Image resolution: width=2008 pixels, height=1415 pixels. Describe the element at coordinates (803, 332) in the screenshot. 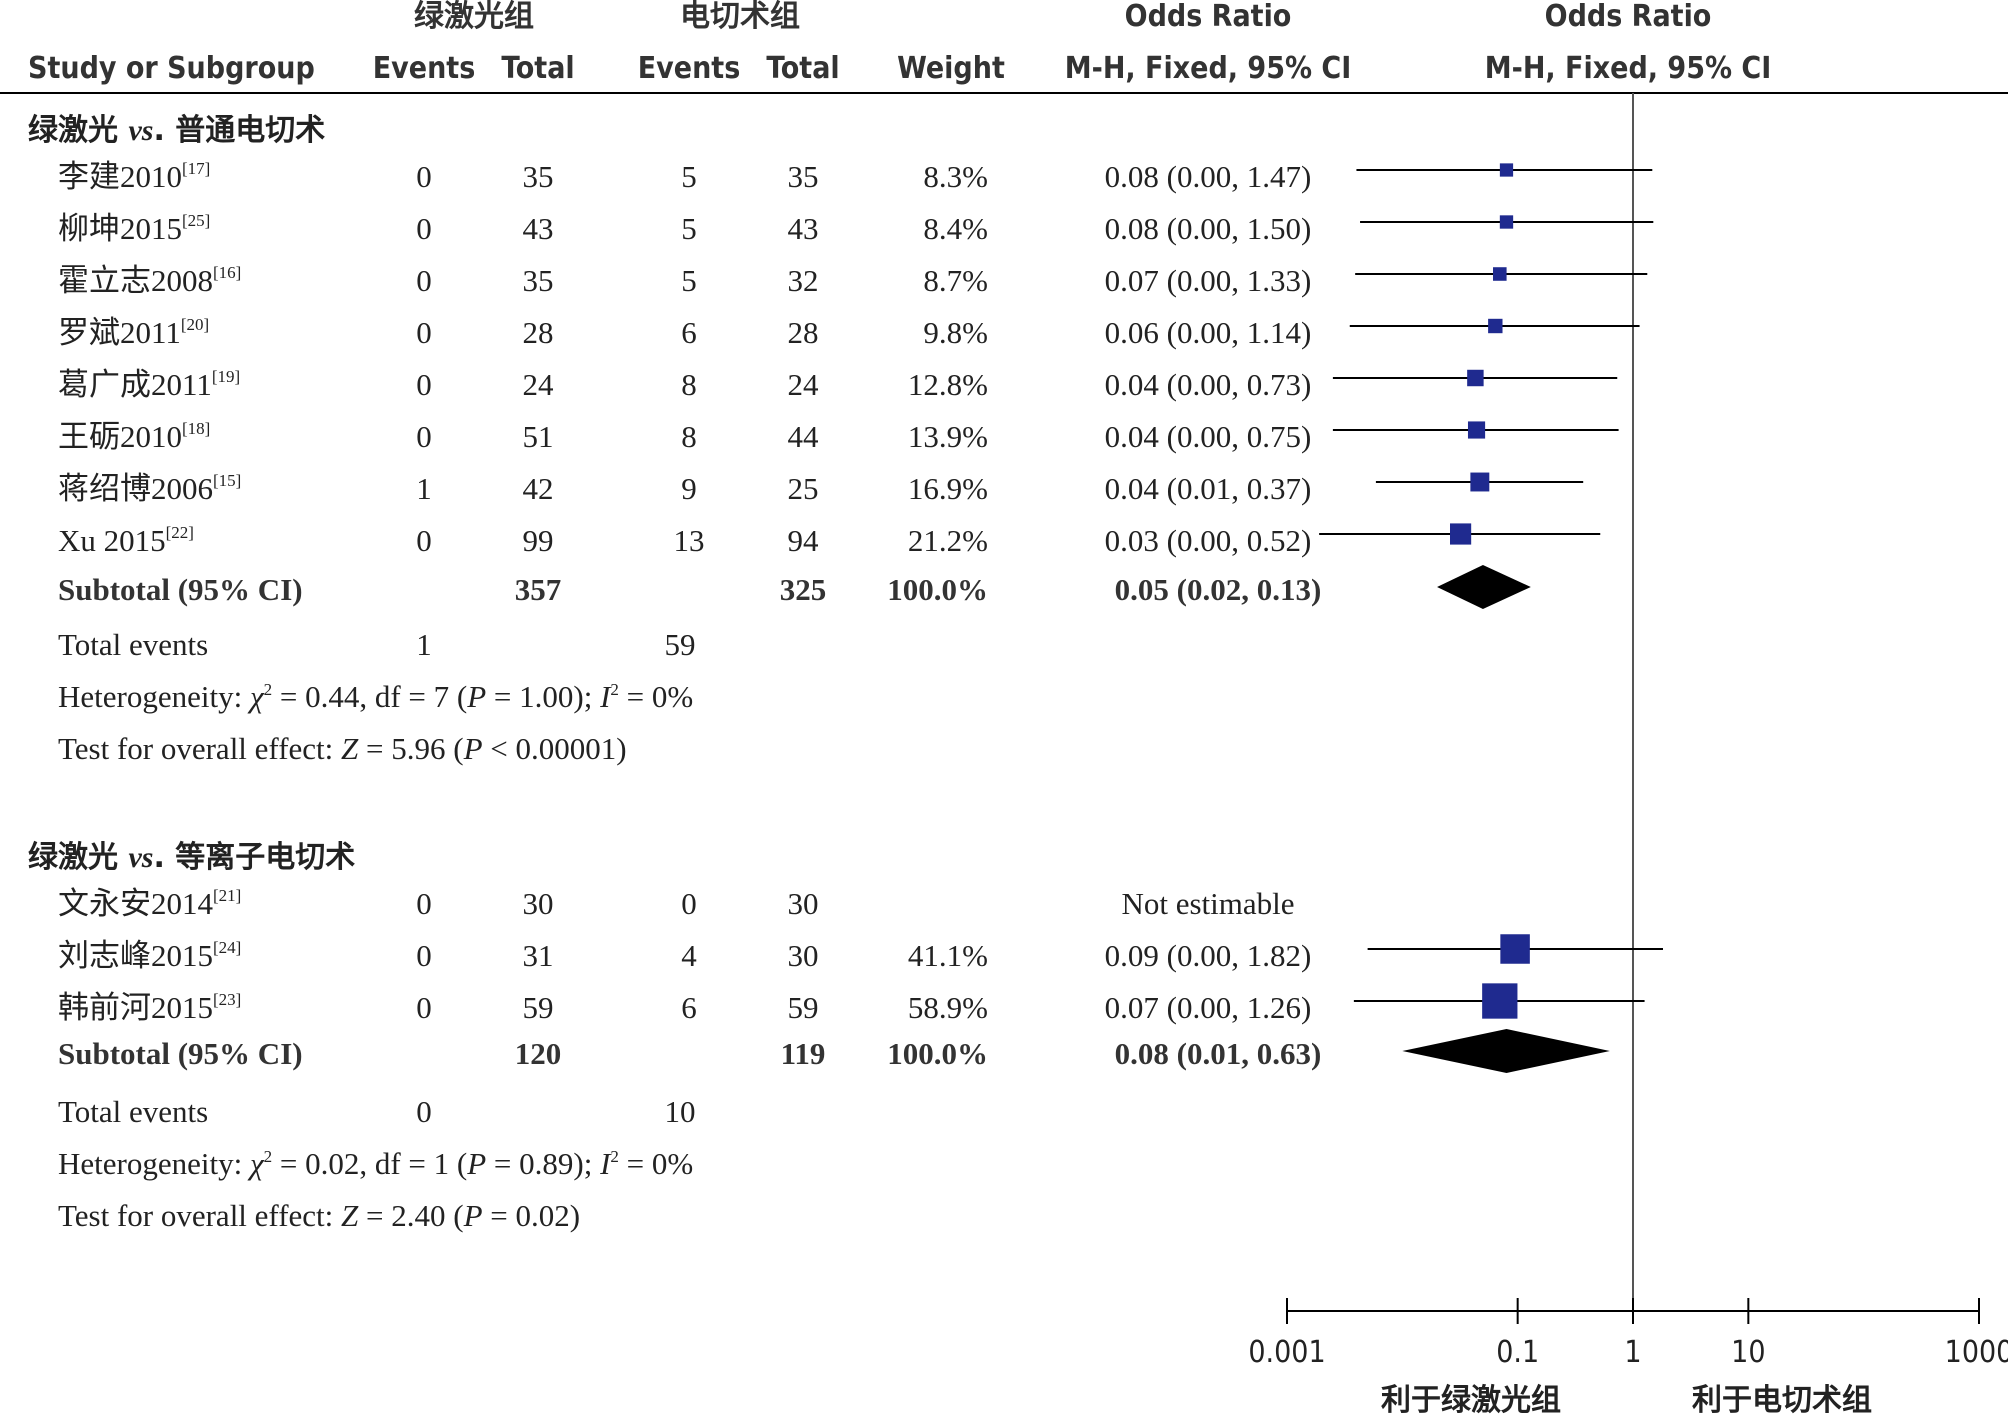

I see `total2-cell: 28` at that location.